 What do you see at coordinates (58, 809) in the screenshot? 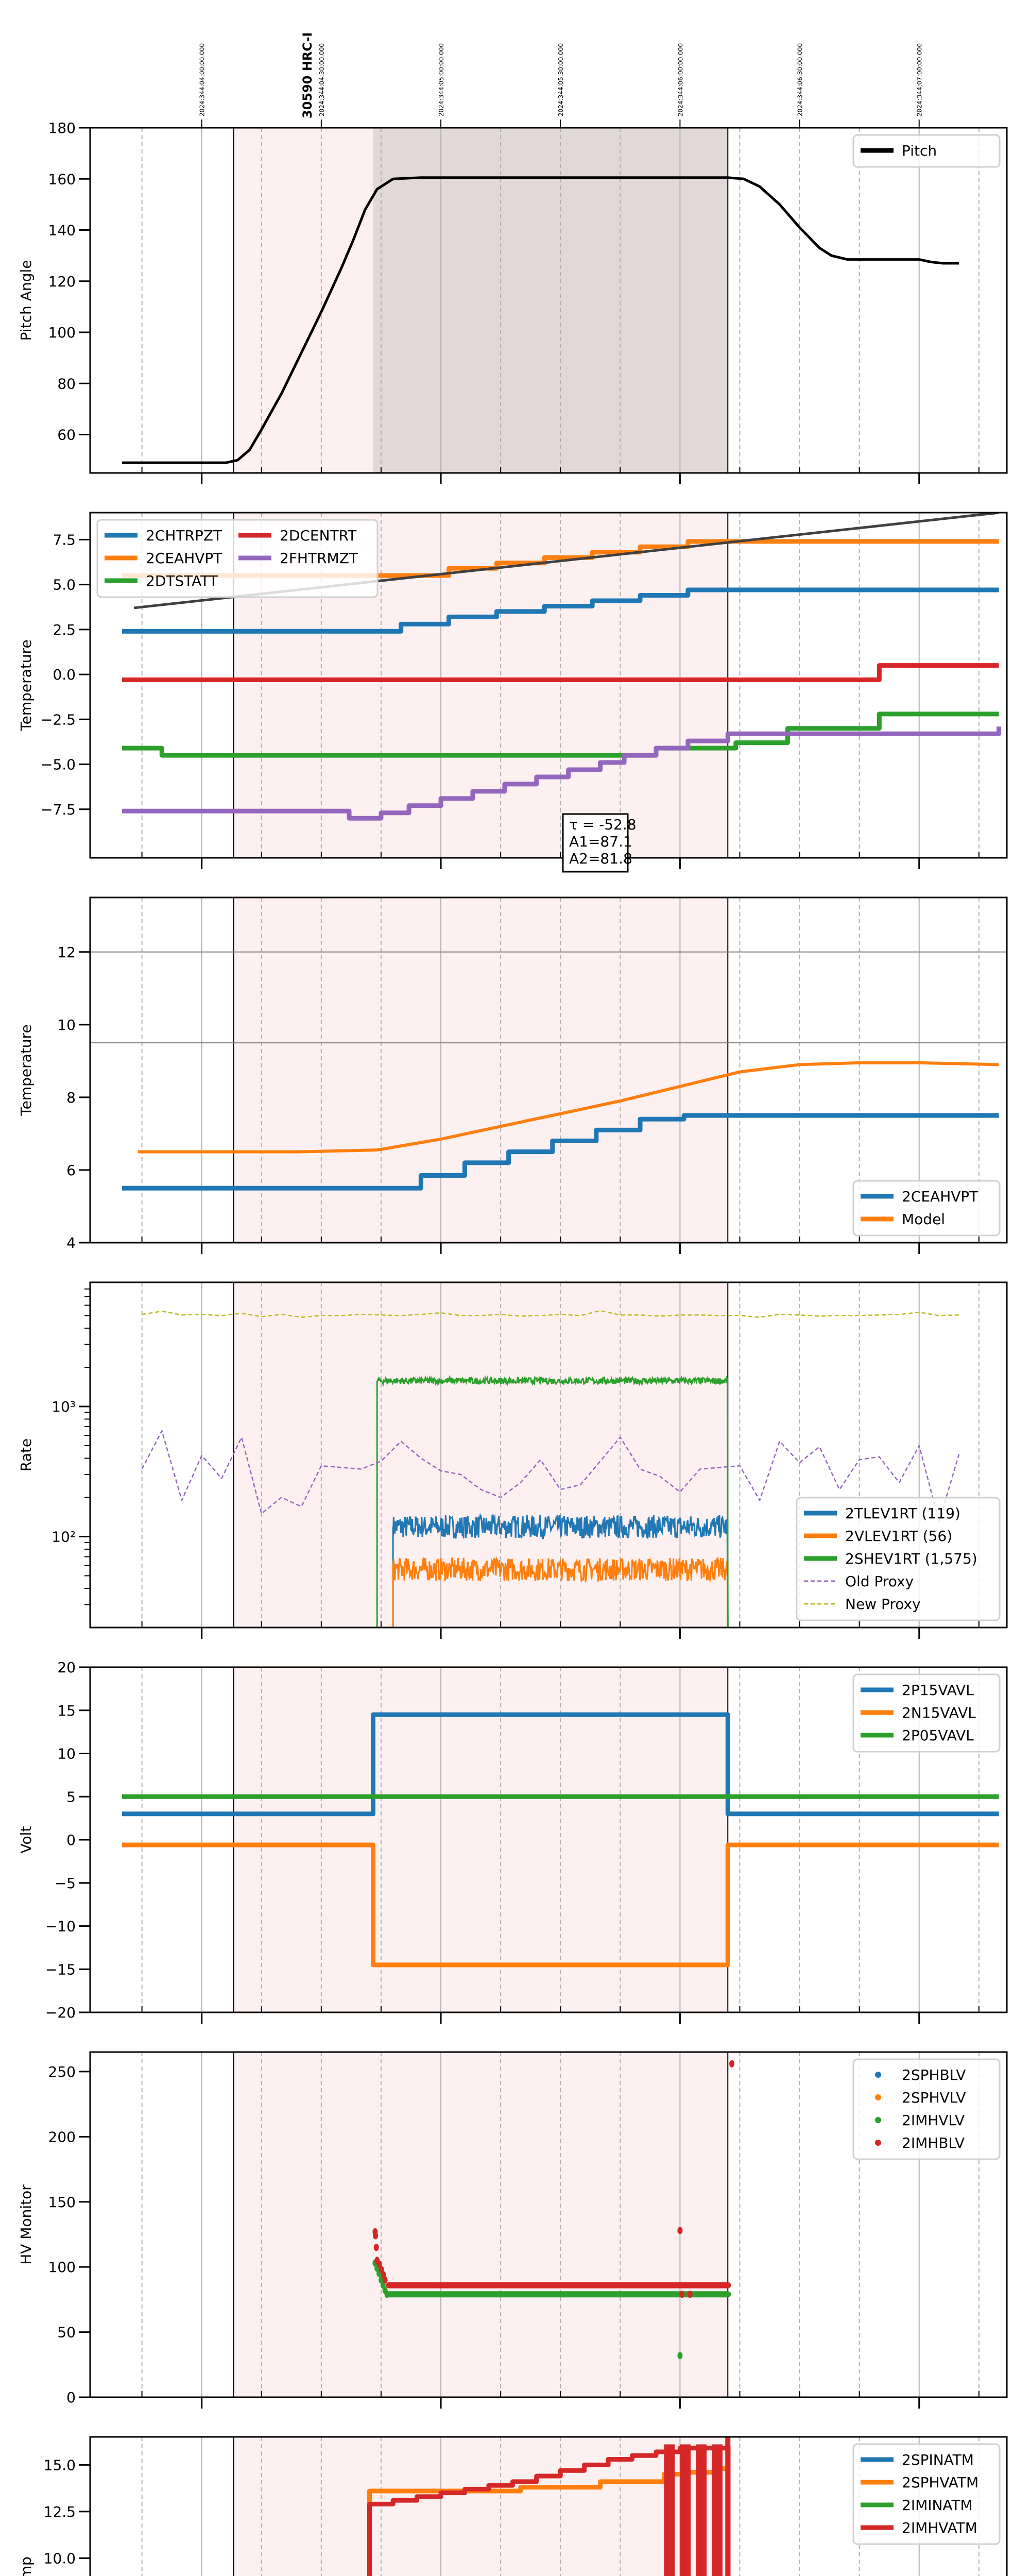
I see `y-tick-label: −7.5` at bounding box center [58, 809].